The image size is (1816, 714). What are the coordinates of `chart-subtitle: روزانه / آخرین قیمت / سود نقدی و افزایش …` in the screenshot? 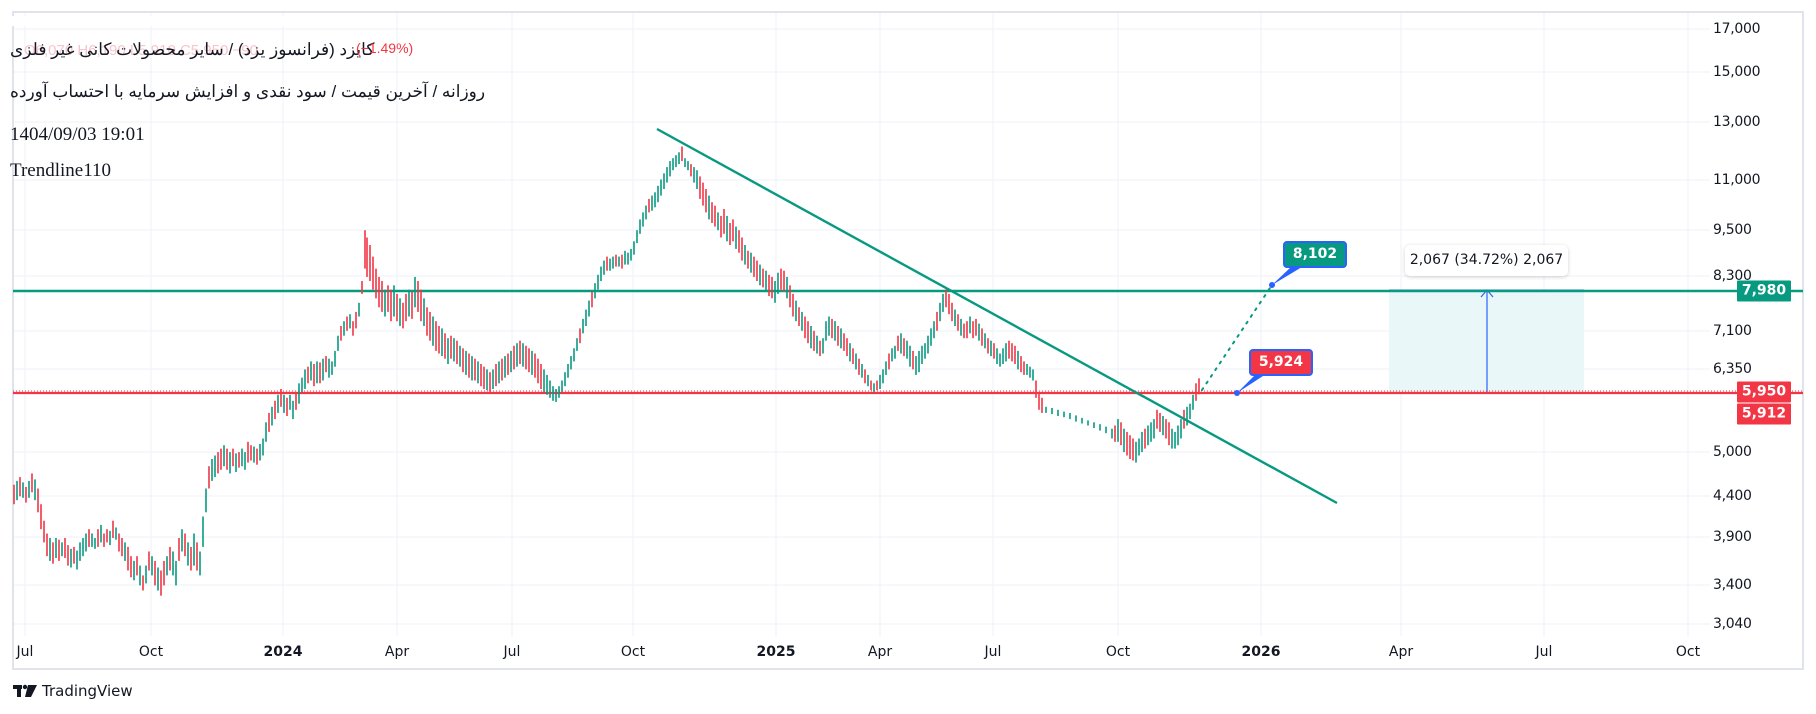 It's located at (248, 91).